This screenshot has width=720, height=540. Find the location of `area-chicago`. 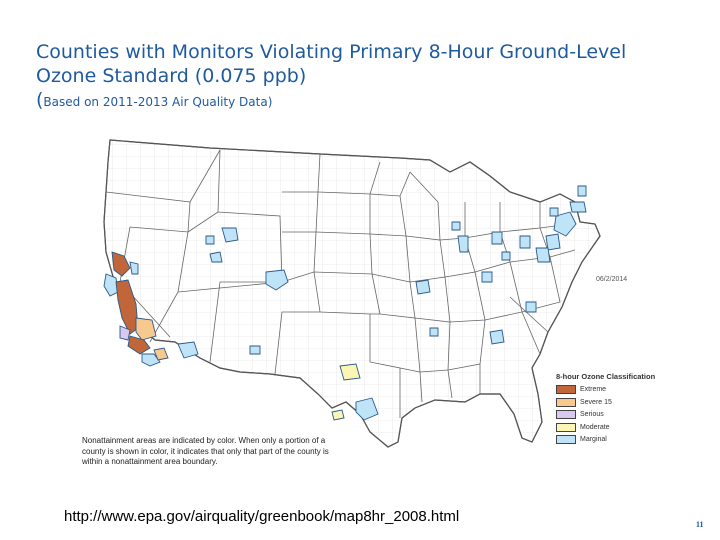

area-chicago is located at coordinates (463, 244).